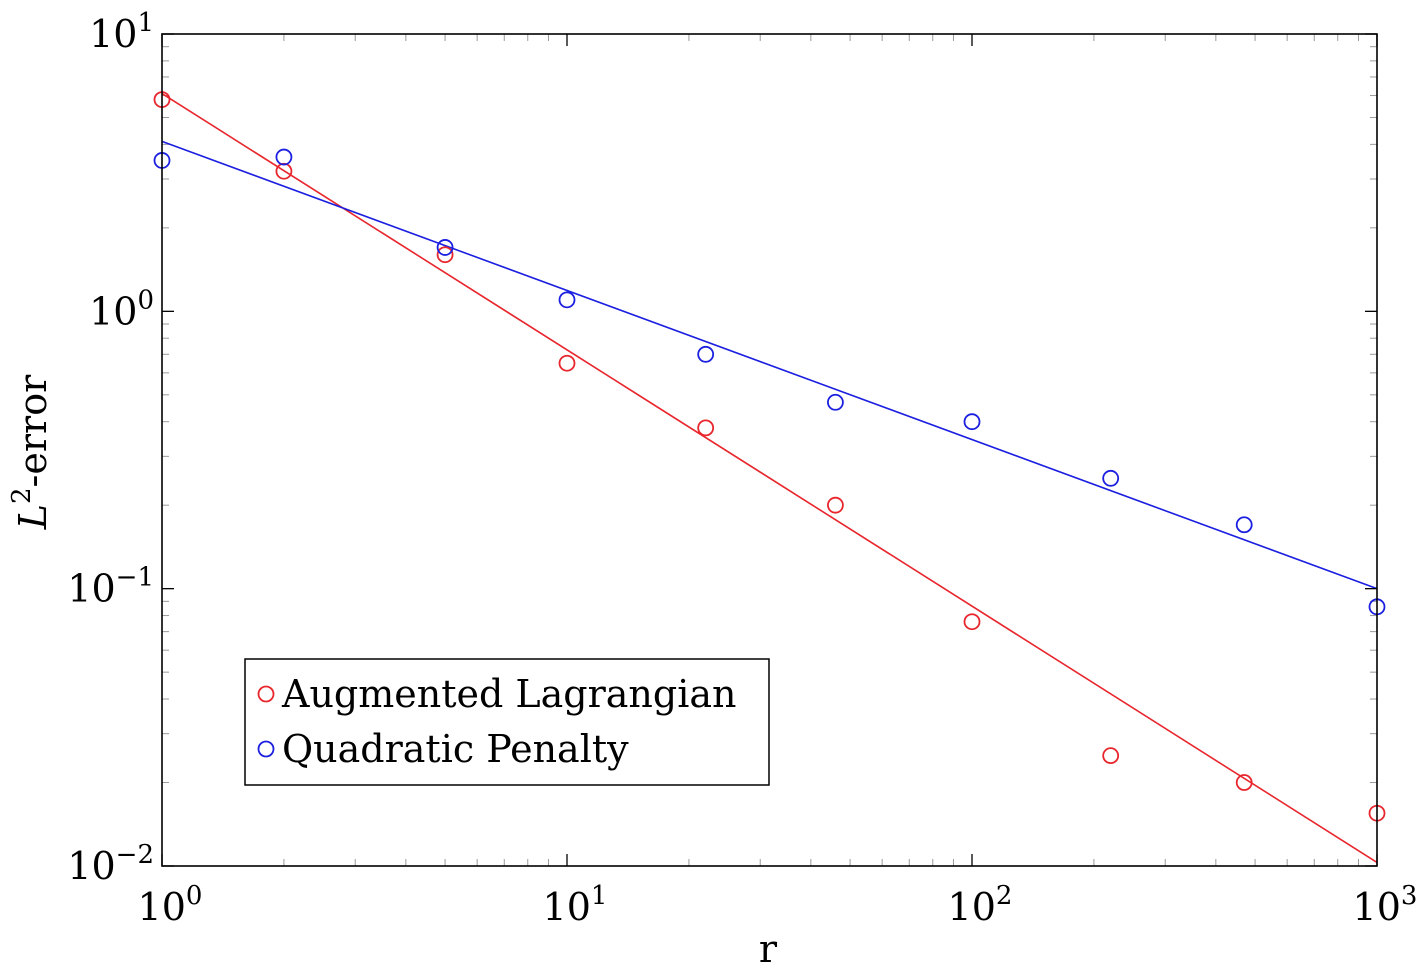 Image resolution: width=1416 pixels, height=976 pixels. What do you see at coordinates (980, 905) in the screenshot?
I see `x-tick-label: 102` at bounding box center [980, 905].